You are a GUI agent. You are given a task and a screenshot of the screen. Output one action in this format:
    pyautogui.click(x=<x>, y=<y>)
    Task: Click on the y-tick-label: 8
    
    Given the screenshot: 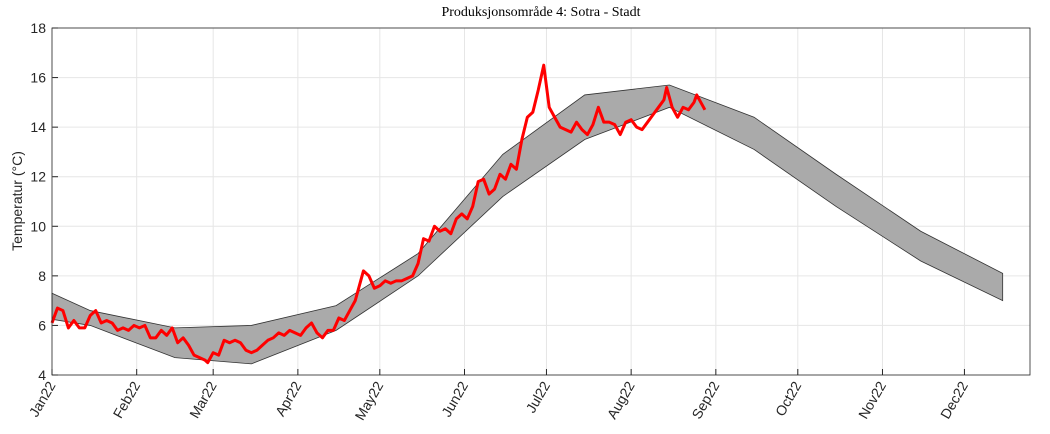 What is the action you would take?
    pyautogui.click(x=42, y=276)
    